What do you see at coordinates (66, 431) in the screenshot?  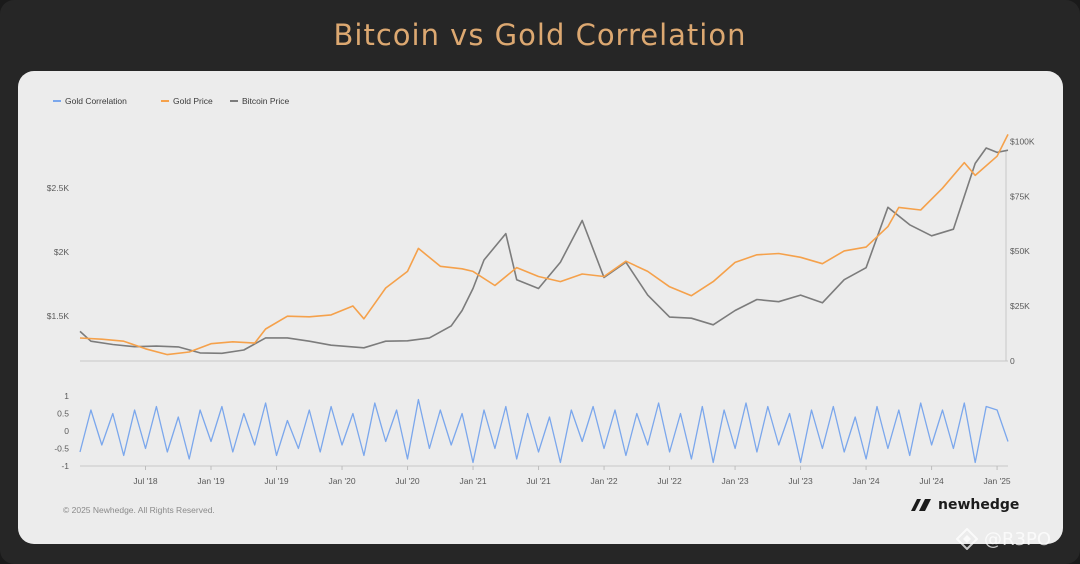 I see `correlation-axis-tick-label: 0` at bounding box center [66, 431].